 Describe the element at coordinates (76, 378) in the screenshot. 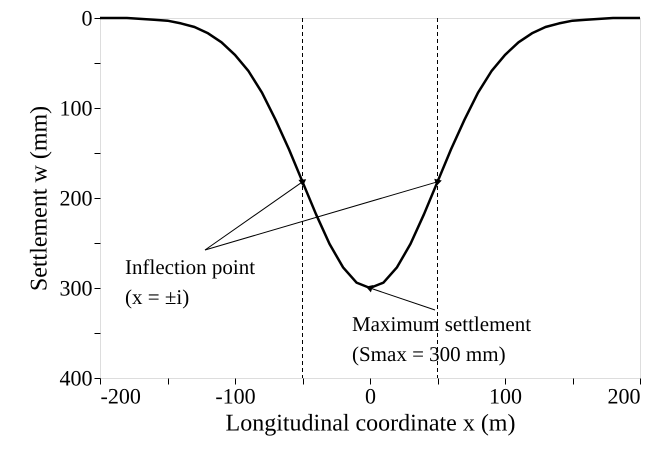

I see `y-tick-label: 400` at that location.